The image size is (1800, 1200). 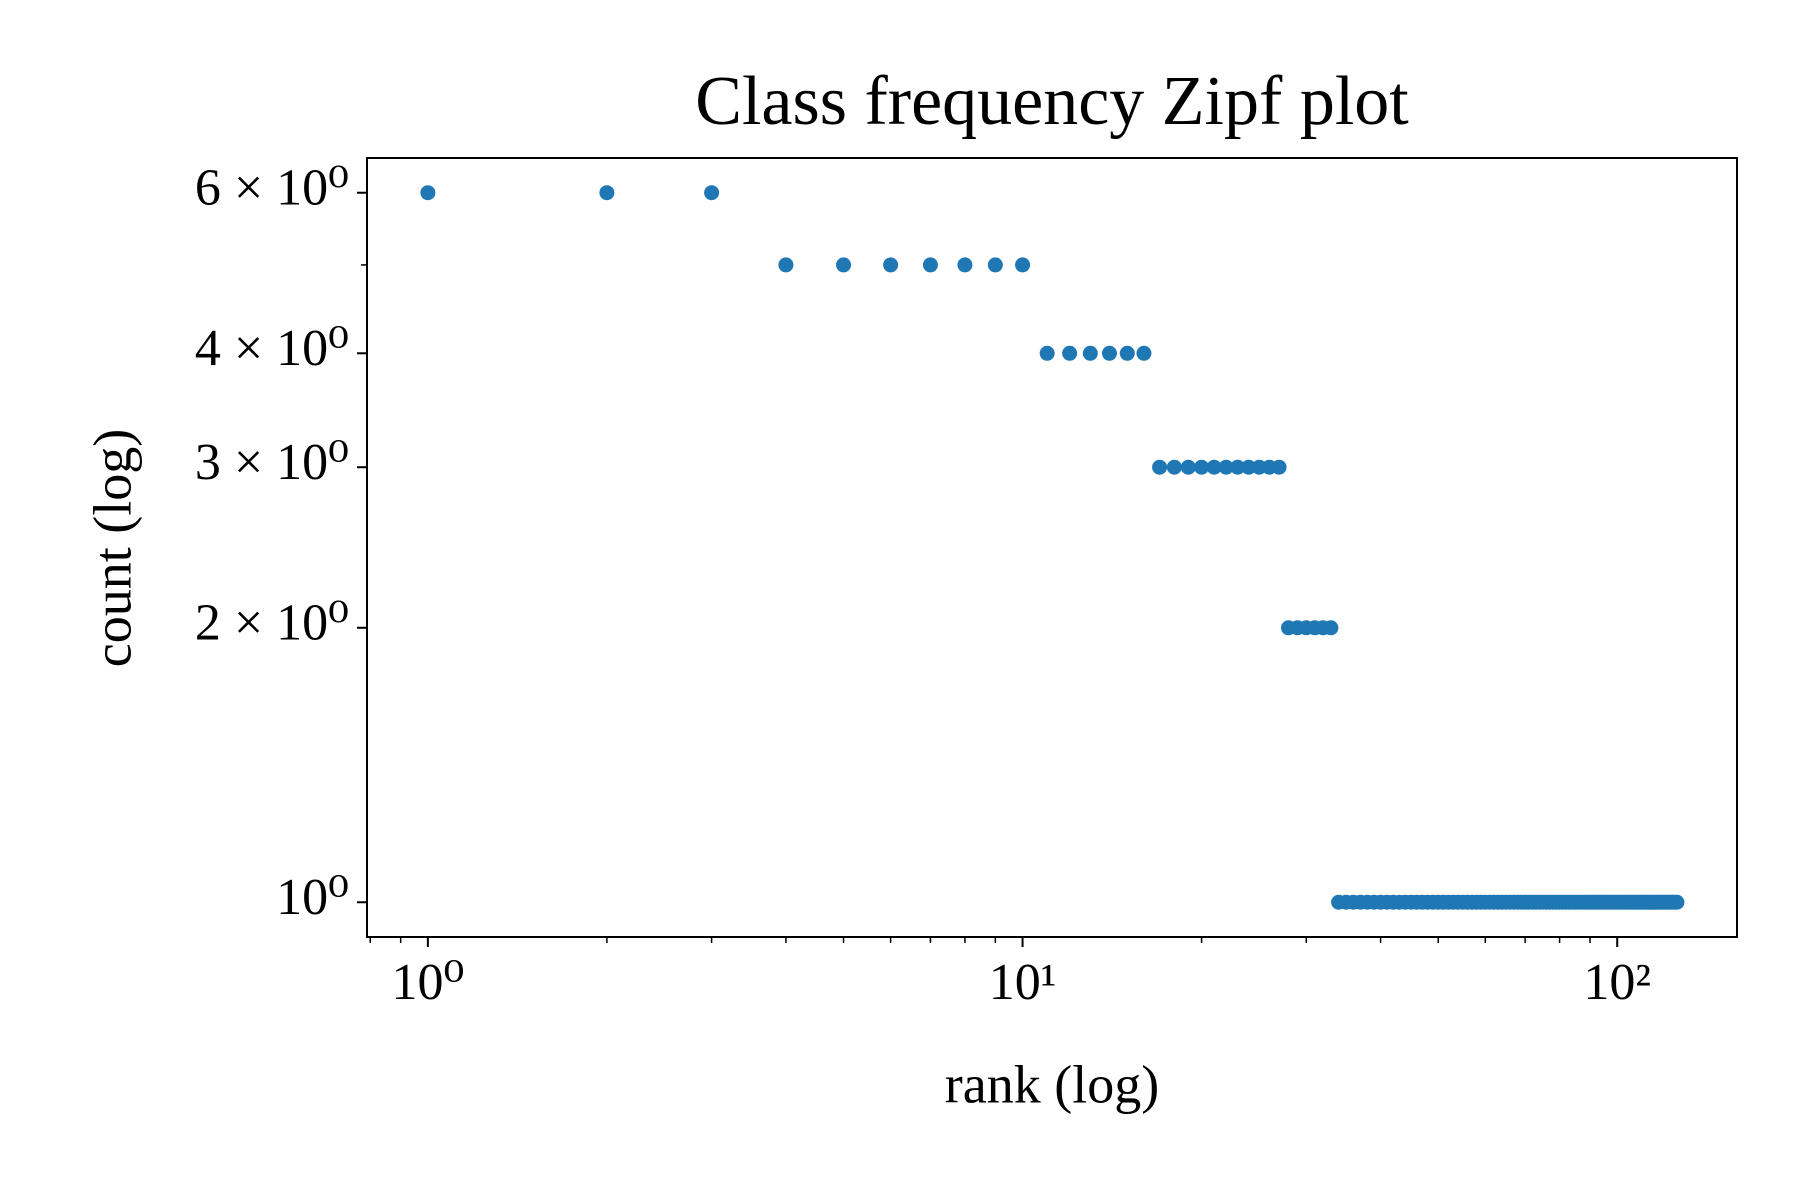 I want to click on y-tick-label: 6 × 10⁰, so click(x=272, y=188).